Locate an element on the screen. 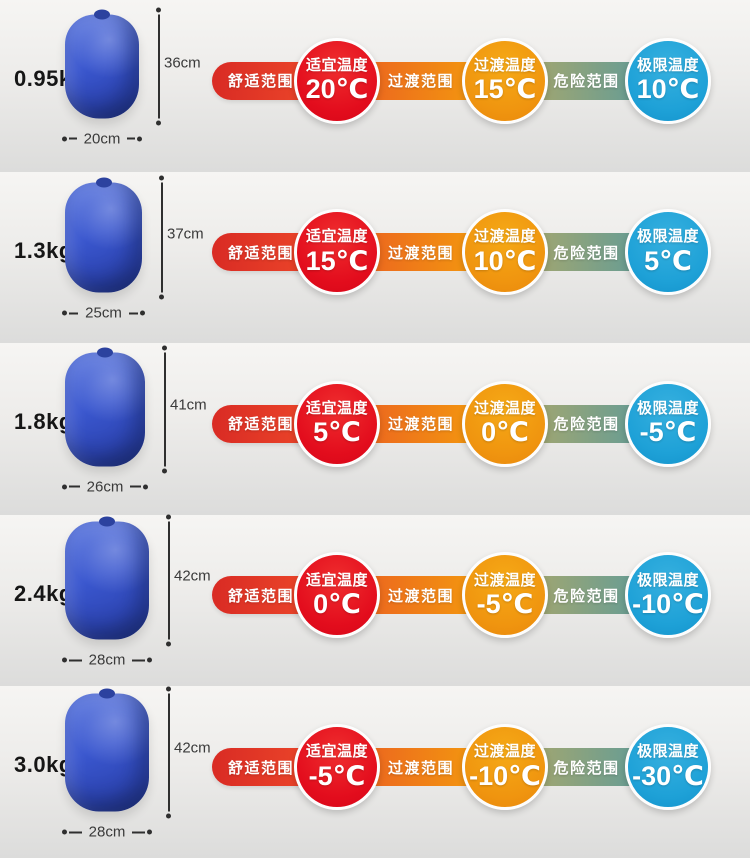 The image size is (750, 858). width-dimension-arrow: 26cm is located at coordinates (105, 486).